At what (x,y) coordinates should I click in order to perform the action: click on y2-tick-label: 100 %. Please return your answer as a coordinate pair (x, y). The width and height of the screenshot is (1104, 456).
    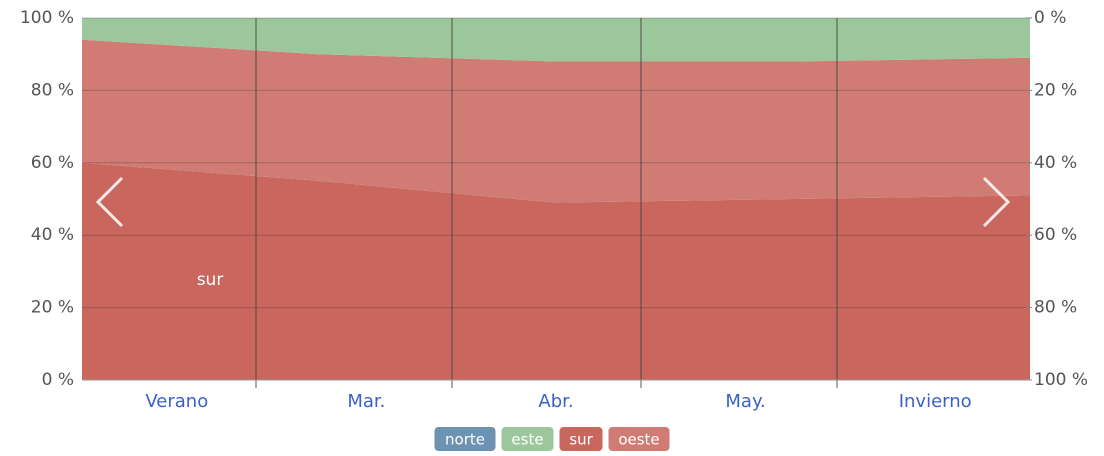
    Looking at the image, I should click on (1061, 380).